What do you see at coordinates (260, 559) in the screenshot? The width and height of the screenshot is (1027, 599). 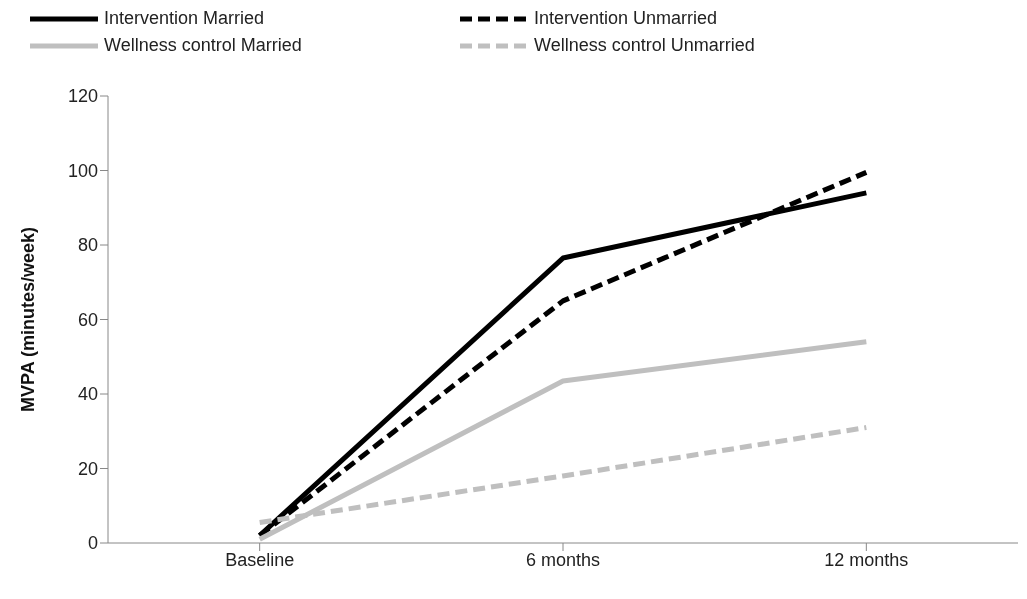 I see `x-tick-label: Baseline` at bounding box center [260, 559].